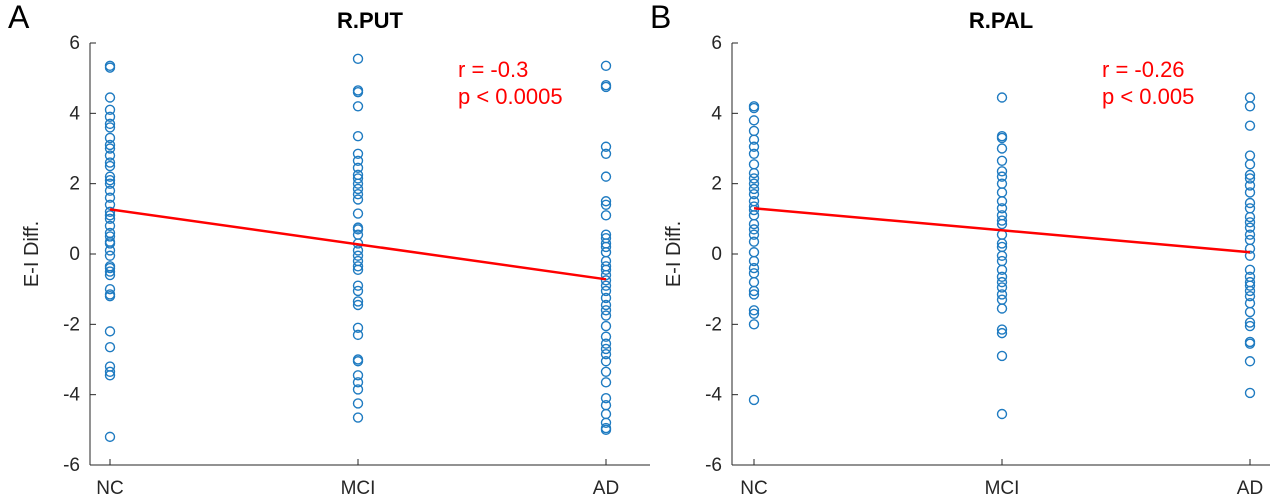  Describe the element at coordinates (19, 17) in the screenshot. I see `panel-letter: A` at that location.